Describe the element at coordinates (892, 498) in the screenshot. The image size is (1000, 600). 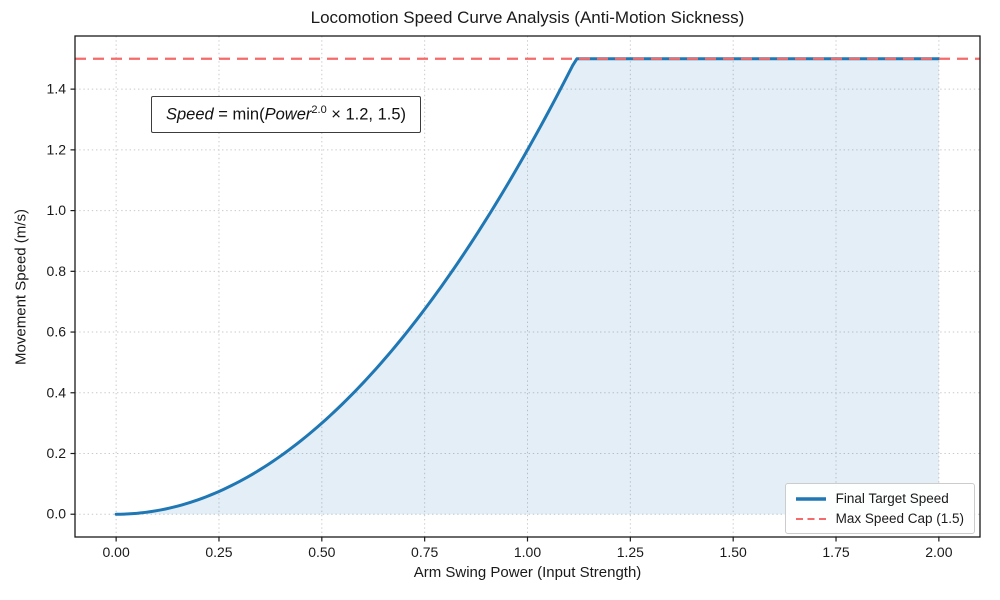
I see `legend-label: Final Target Speed` at that location.